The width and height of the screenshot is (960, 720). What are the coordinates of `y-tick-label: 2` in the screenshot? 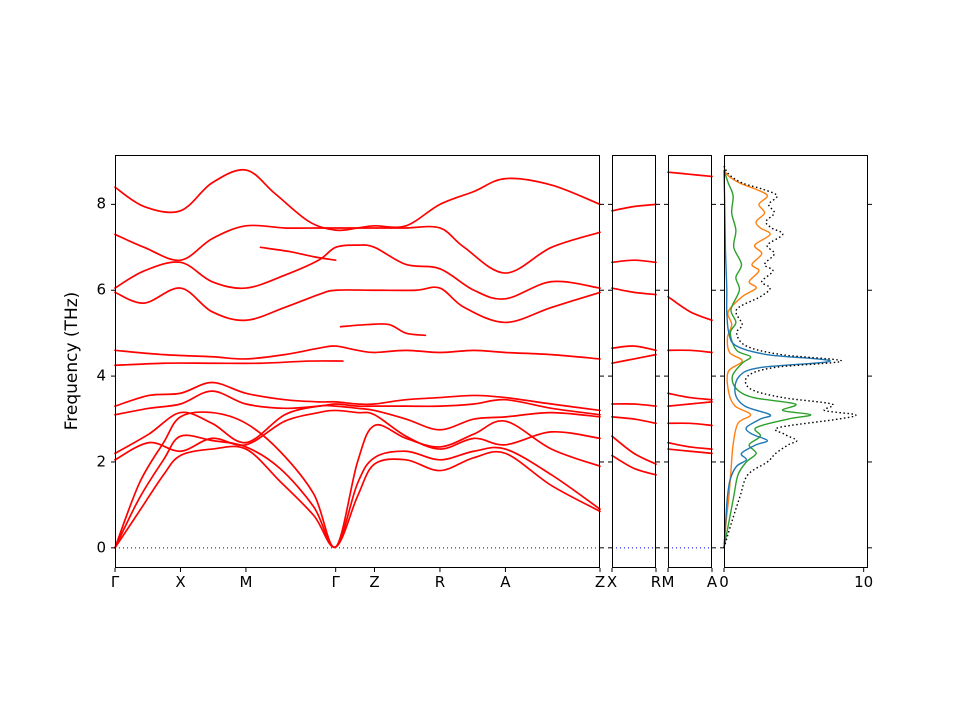 It's located at (101, 461).